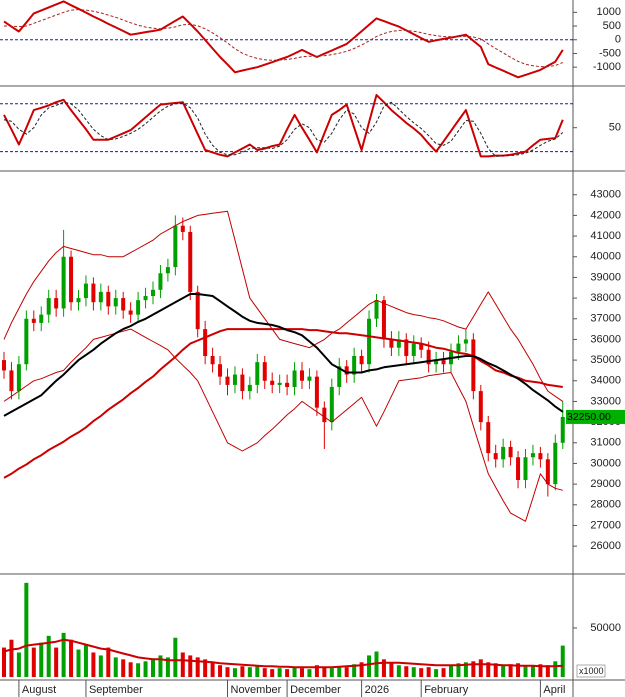 The height and width of the screenshot is (697, 625). What do you see at coordinates (589, 417) in the screenshot?
I see `last-price-label: 32250.00` at bounding box center [589, 417].